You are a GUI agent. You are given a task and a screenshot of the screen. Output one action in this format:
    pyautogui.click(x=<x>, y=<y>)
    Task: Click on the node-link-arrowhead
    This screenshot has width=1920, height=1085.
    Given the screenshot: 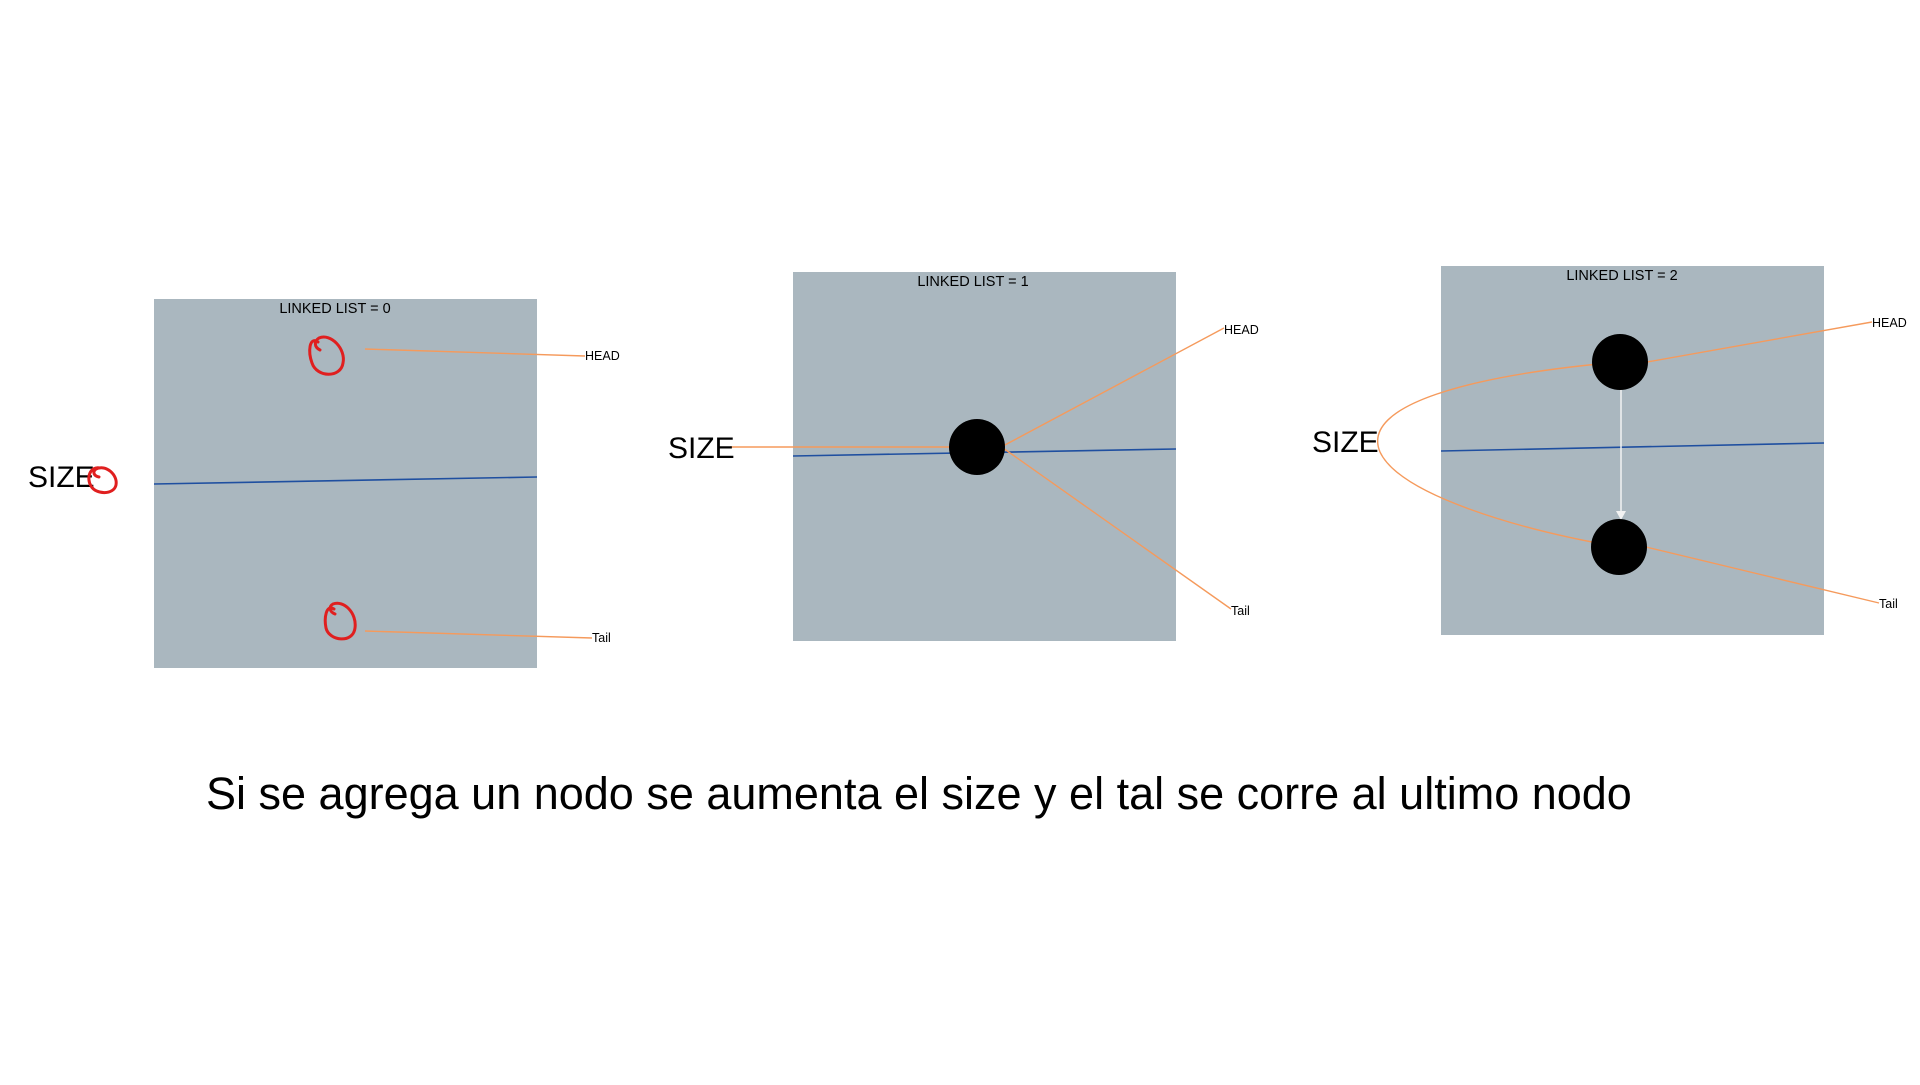 What is the action you would take?
    pyautogui.click(x=1621, y=515)
    